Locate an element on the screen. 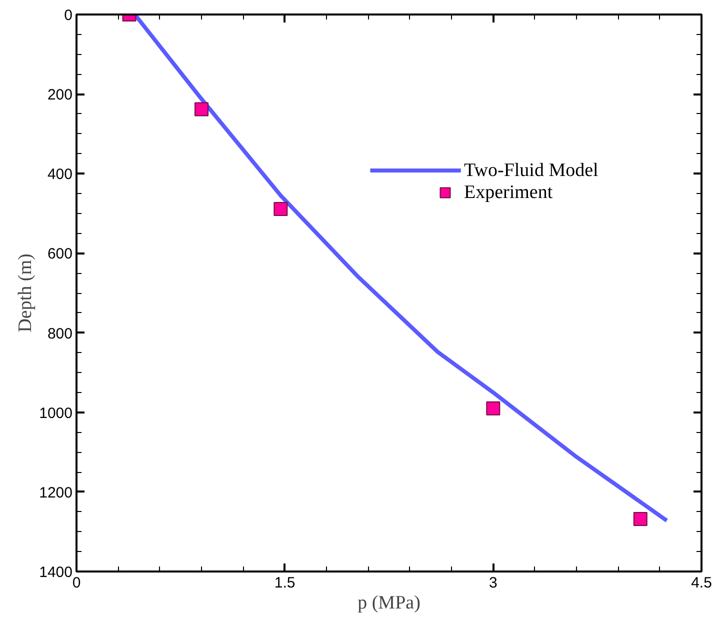 Image resolution: width=715 pixels, height=620 pixels. legend-label: Two-Fluid Model is located at coordinates (531, 170).